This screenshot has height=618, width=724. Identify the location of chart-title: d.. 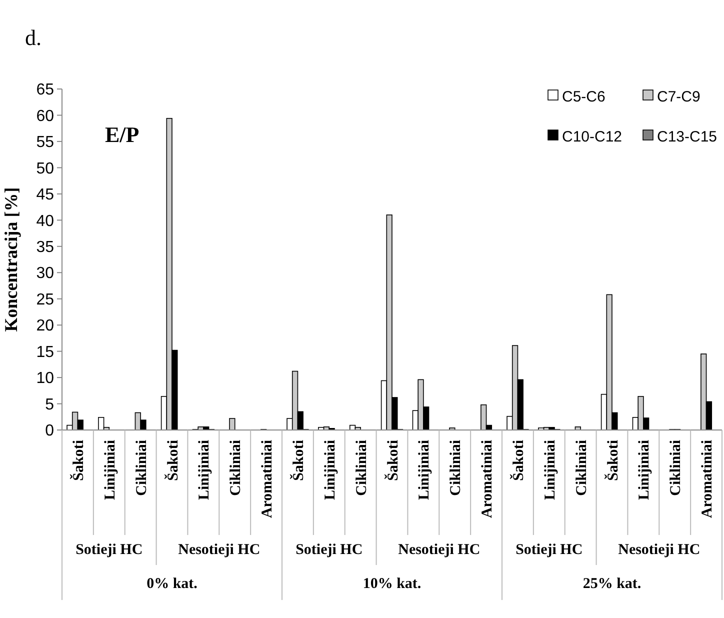
(33, 37).